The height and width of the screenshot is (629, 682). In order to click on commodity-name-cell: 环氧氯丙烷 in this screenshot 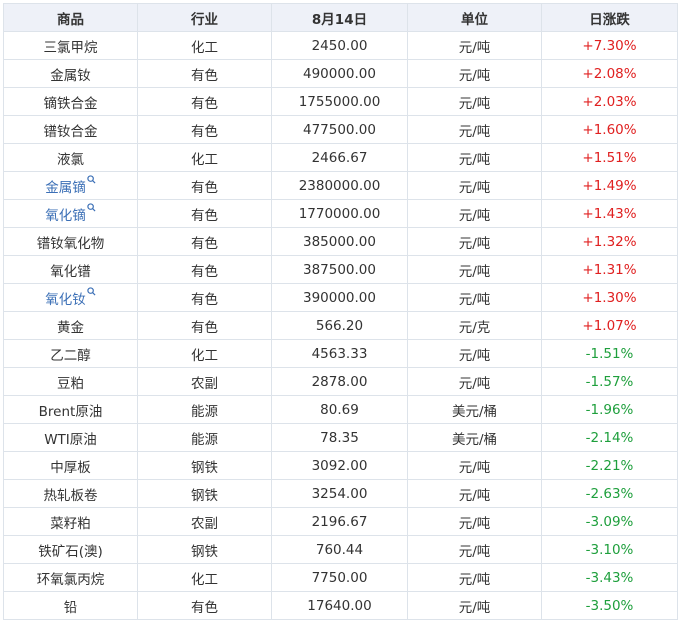, I will do `click(70, 577)`.